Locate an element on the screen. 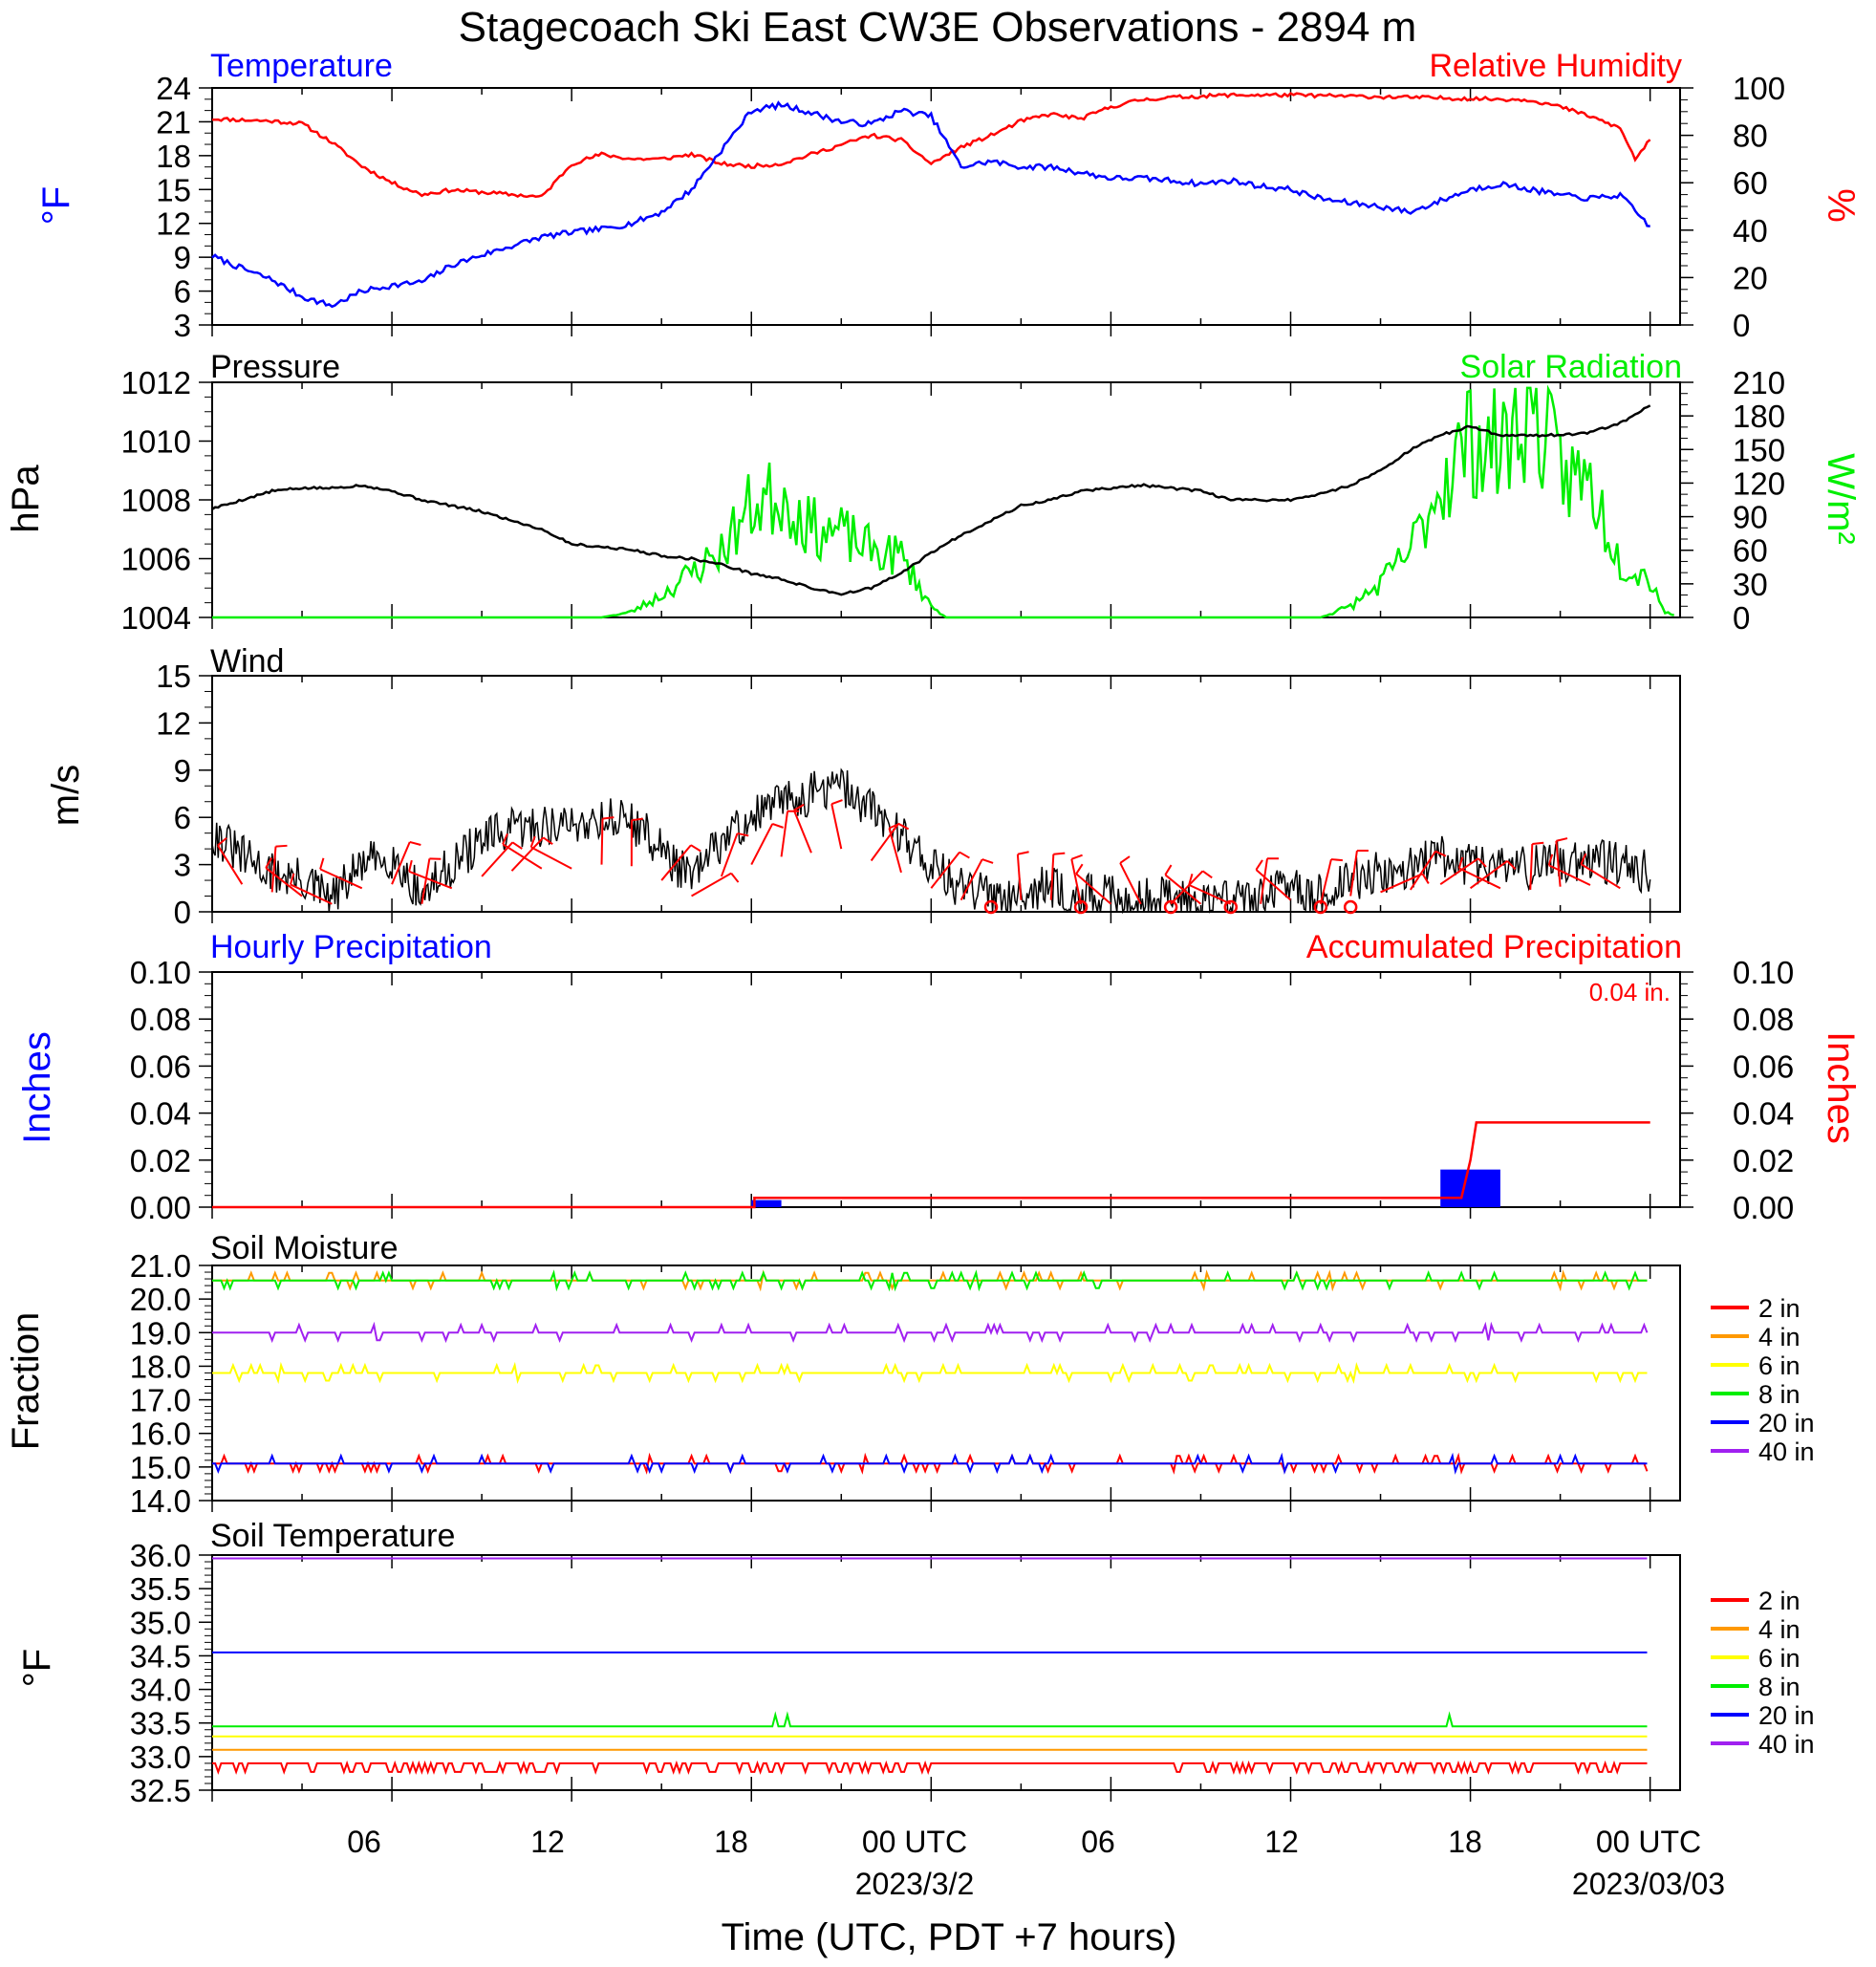 This screenshot has height=1967, width=1876. temperature-y-tick-label: 9 is located at coordinates (182, 257).